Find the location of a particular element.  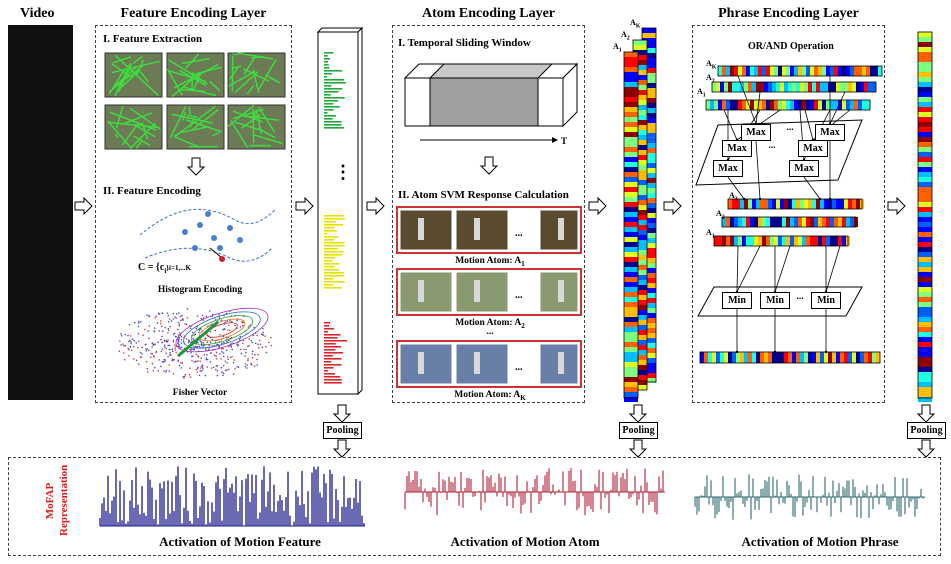

connection-line is located at coordinates (812, 188).